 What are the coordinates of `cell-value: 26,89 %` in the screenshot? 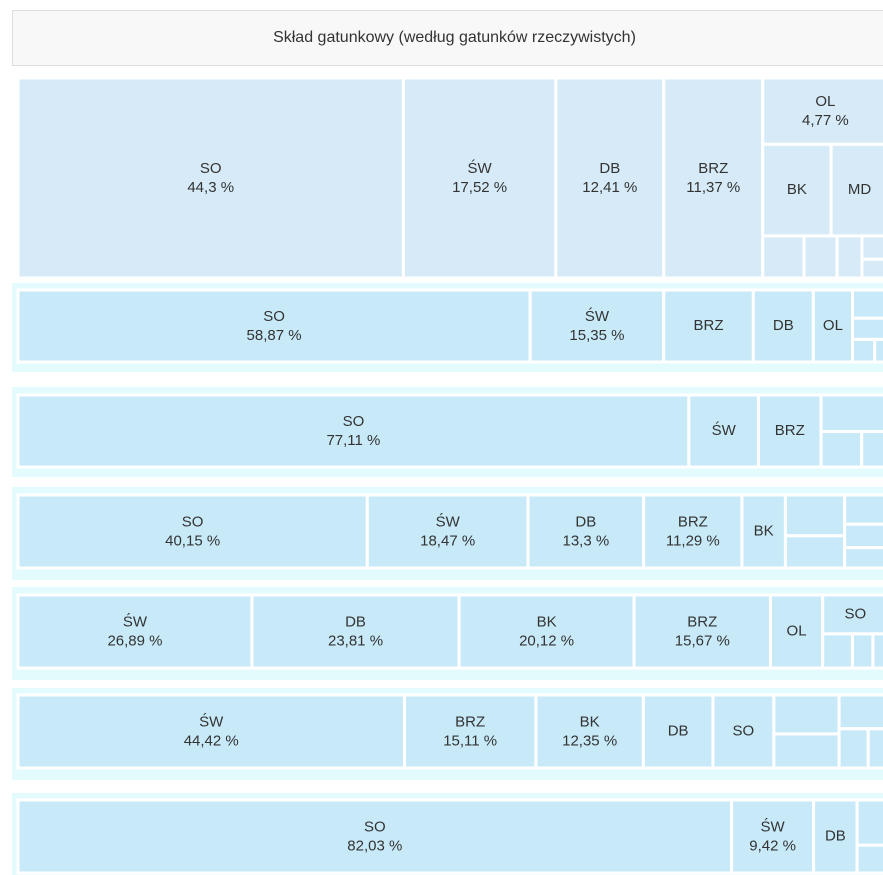 It's located at (134, 640).